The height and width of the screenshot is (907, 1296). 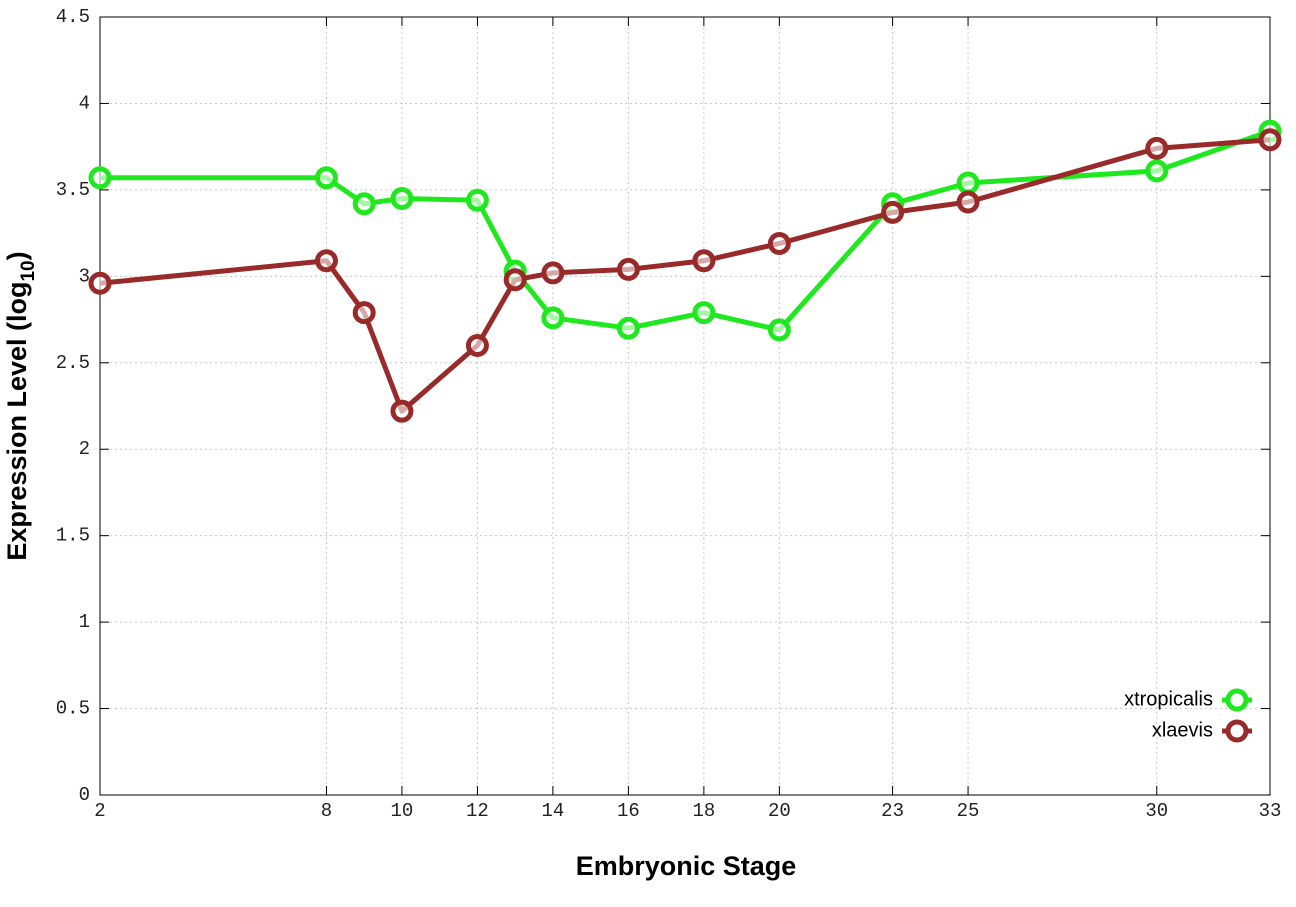 I want to click on x-tick-label: 10, so click(x=402, y=811).